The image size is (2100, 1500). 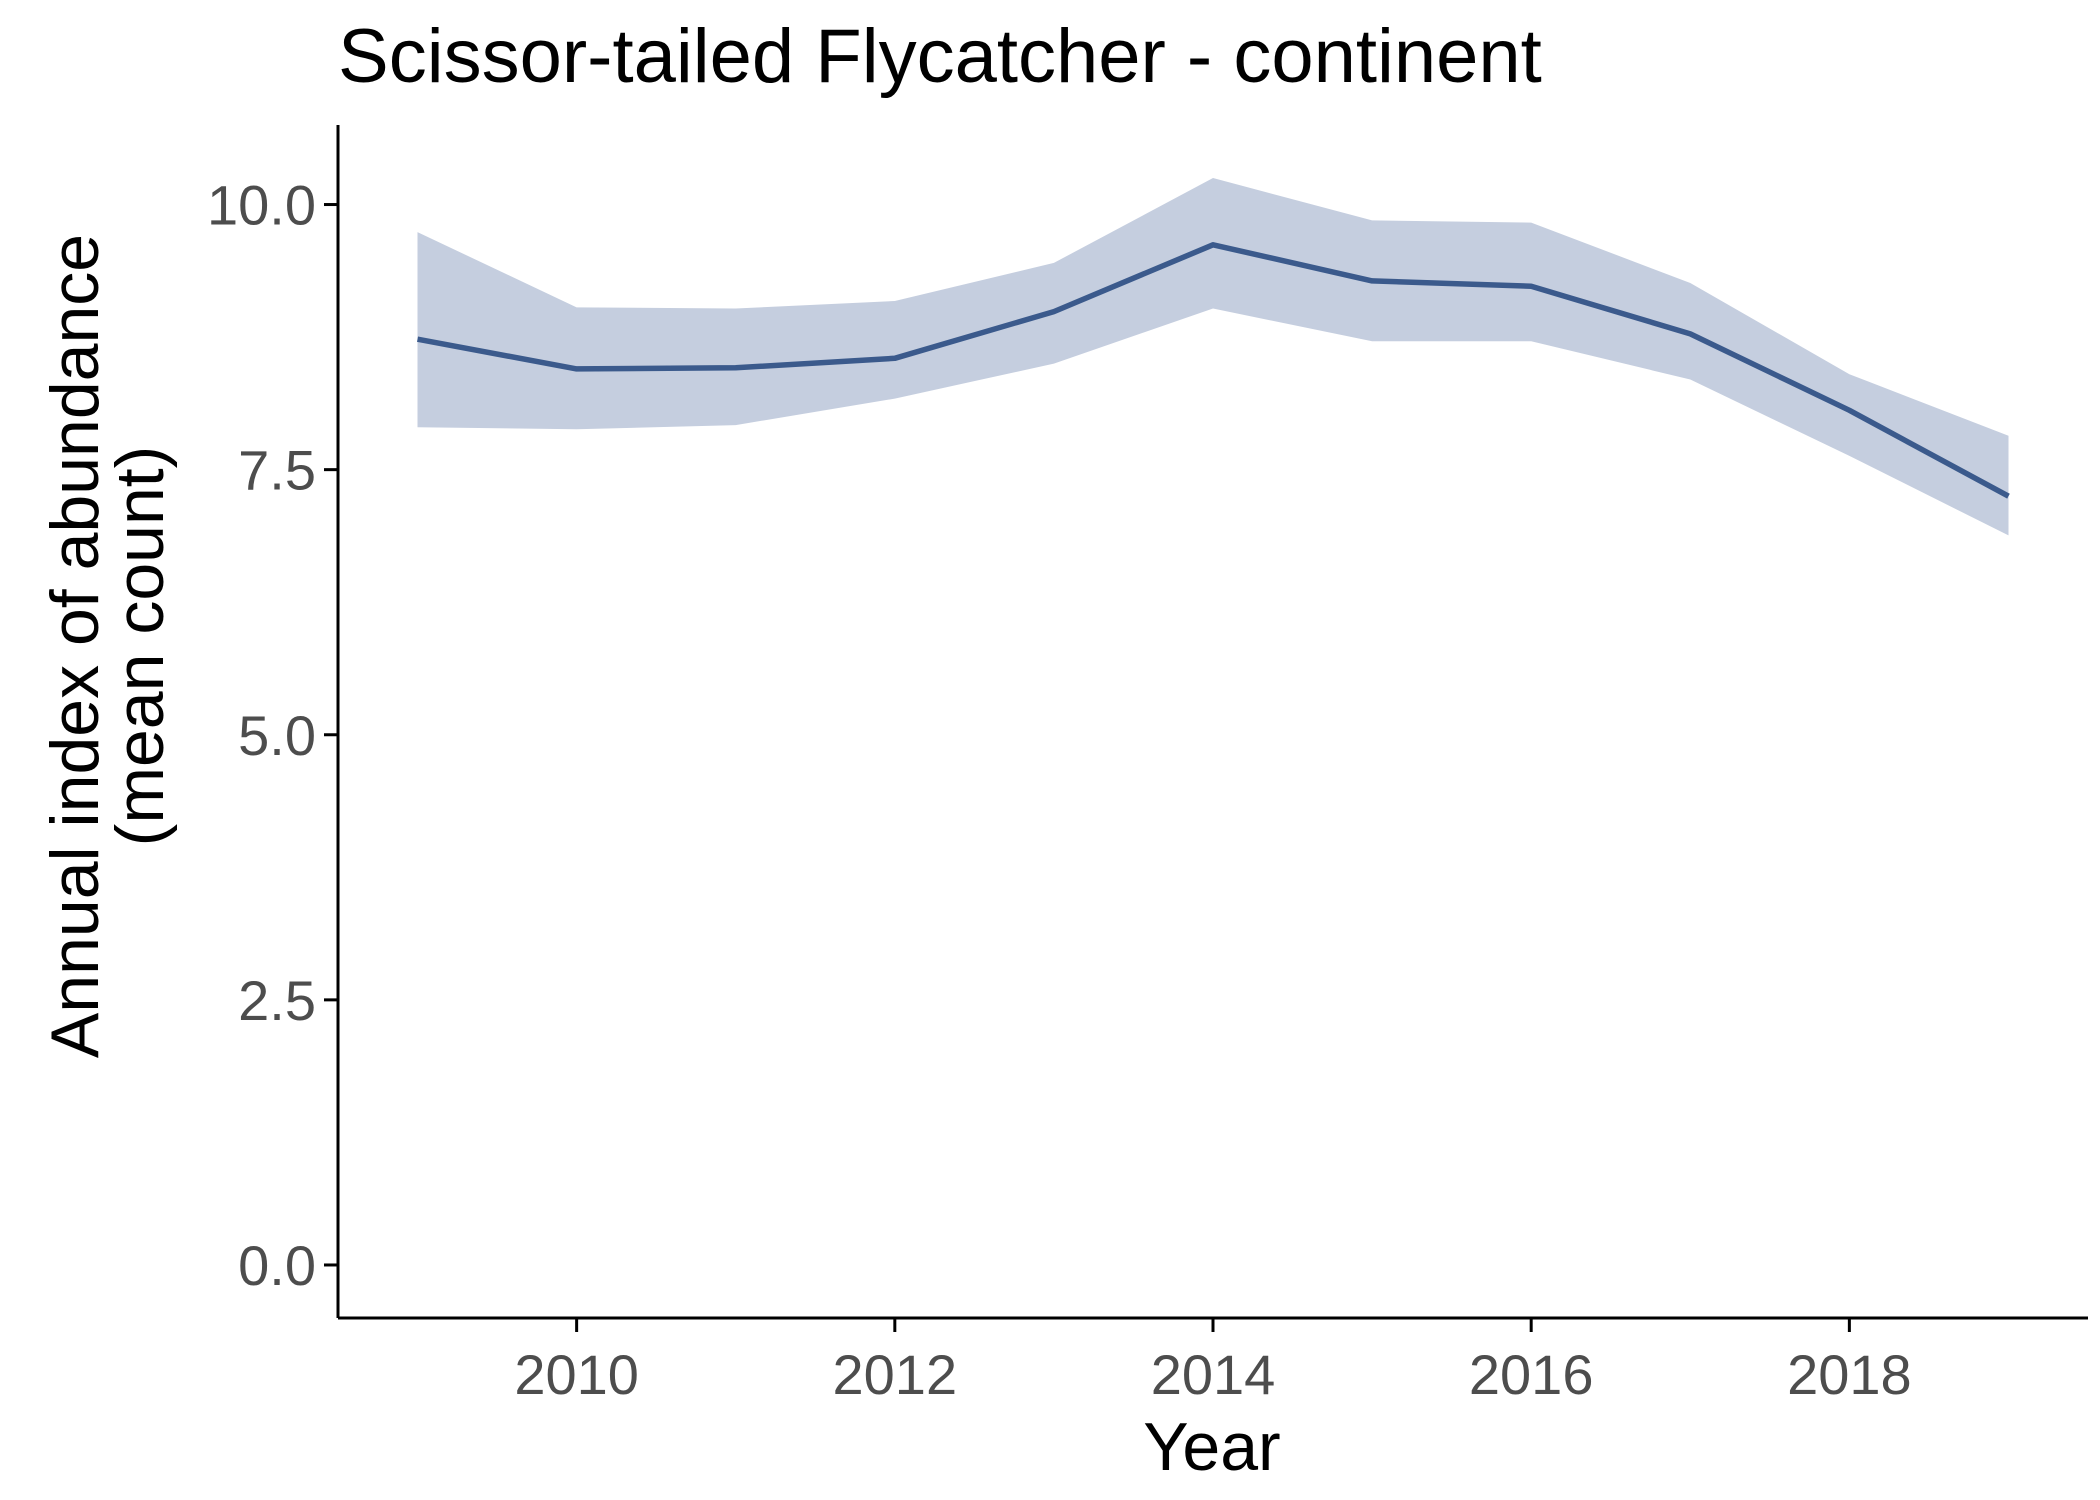 What do you see at coordinates (895, 1374) in the screenshot?
I see `x-tick-label: 2012` at bounding box center [895, 1374].